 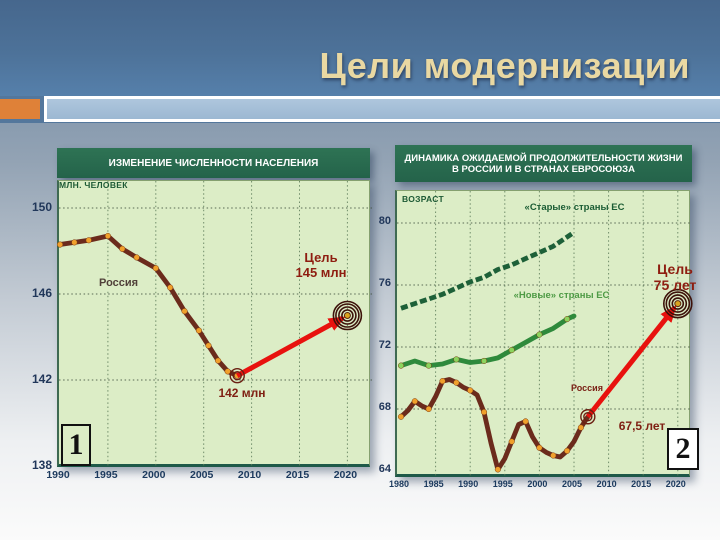 I want to click on population-y-axis: 138 142 146 150, so click(x=43, y=326).